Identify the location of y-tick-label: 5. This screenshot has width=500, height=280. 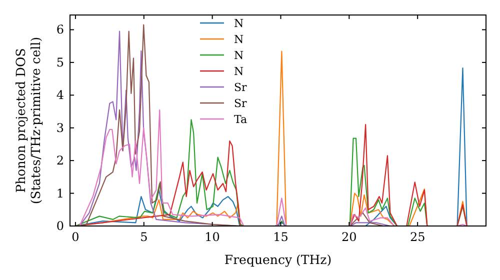
(60, 62).